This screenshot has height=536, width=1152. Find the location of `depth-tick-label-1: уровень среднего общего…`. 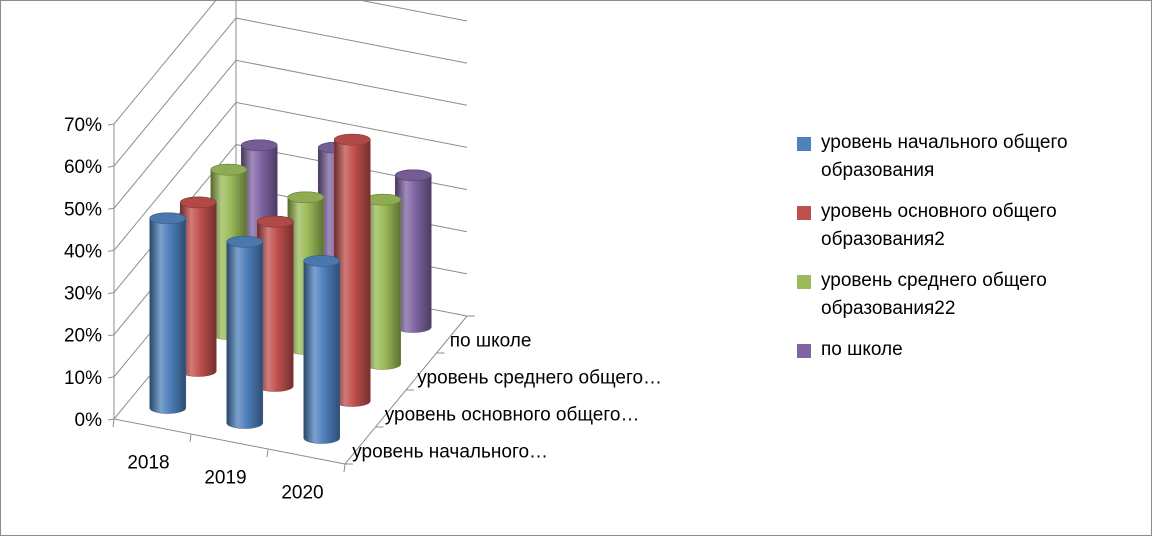

depth-tick-label-1: уровень среднего общего… is located at coordinates (539, 378).